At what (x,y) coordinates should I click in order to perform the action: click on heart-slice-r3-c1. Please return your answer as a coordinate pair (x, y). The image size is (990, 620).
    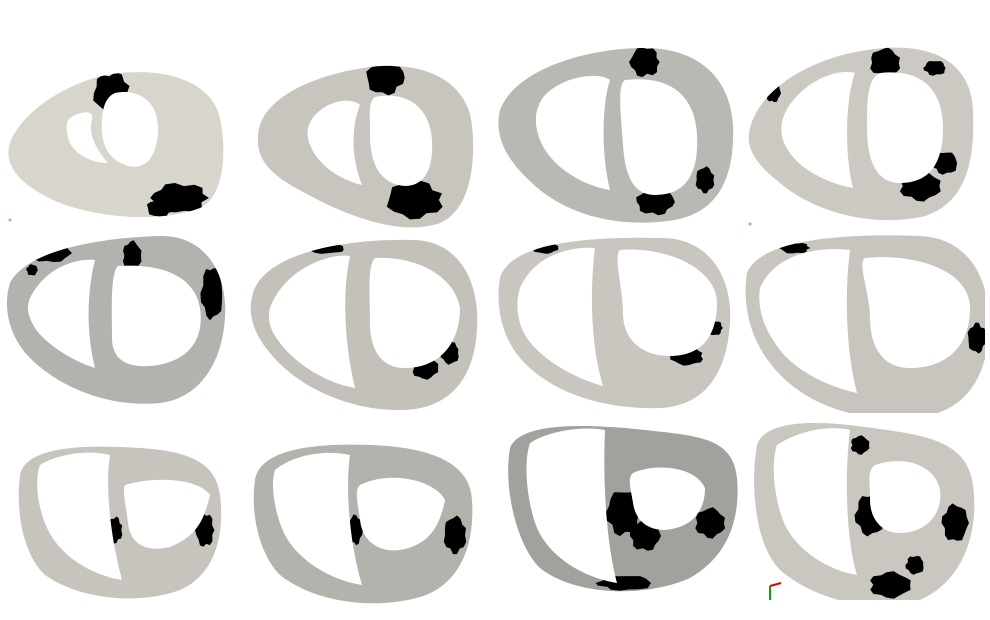
    Looking at the image, I should click on (130, 527).